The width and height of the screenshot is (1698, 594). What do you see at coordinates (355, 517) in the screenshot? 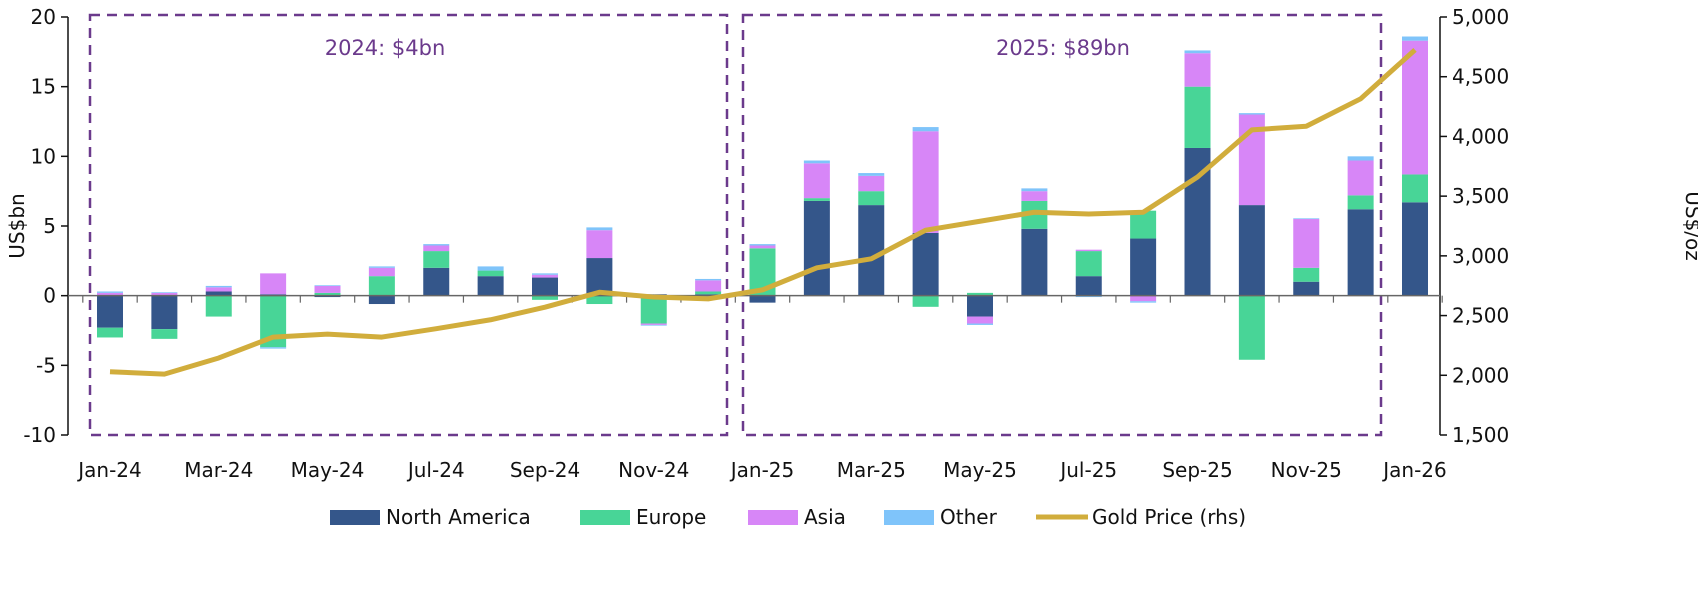
I see `legend-swatch-north-america` at bounding box center [355, 517].